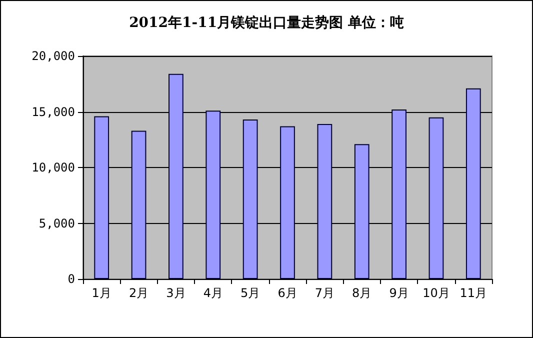  What do you see at coordinates (288, 293) in the screenshot?
I see `x-tick-label: 6月` at bounding box center [288, 293].